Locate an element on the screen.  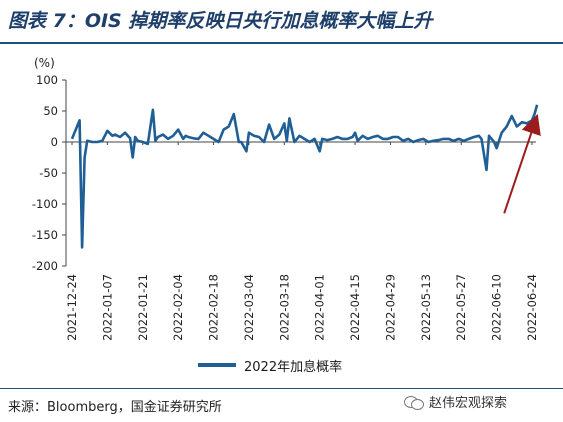
wechat-icon is located at coordinates (414, 402).